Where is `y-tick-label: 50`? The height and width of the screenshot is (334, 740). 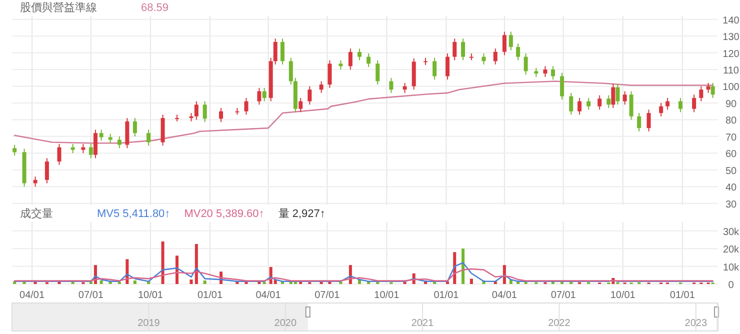
y-tick-label: 50 is located at coordinates (731, 171).